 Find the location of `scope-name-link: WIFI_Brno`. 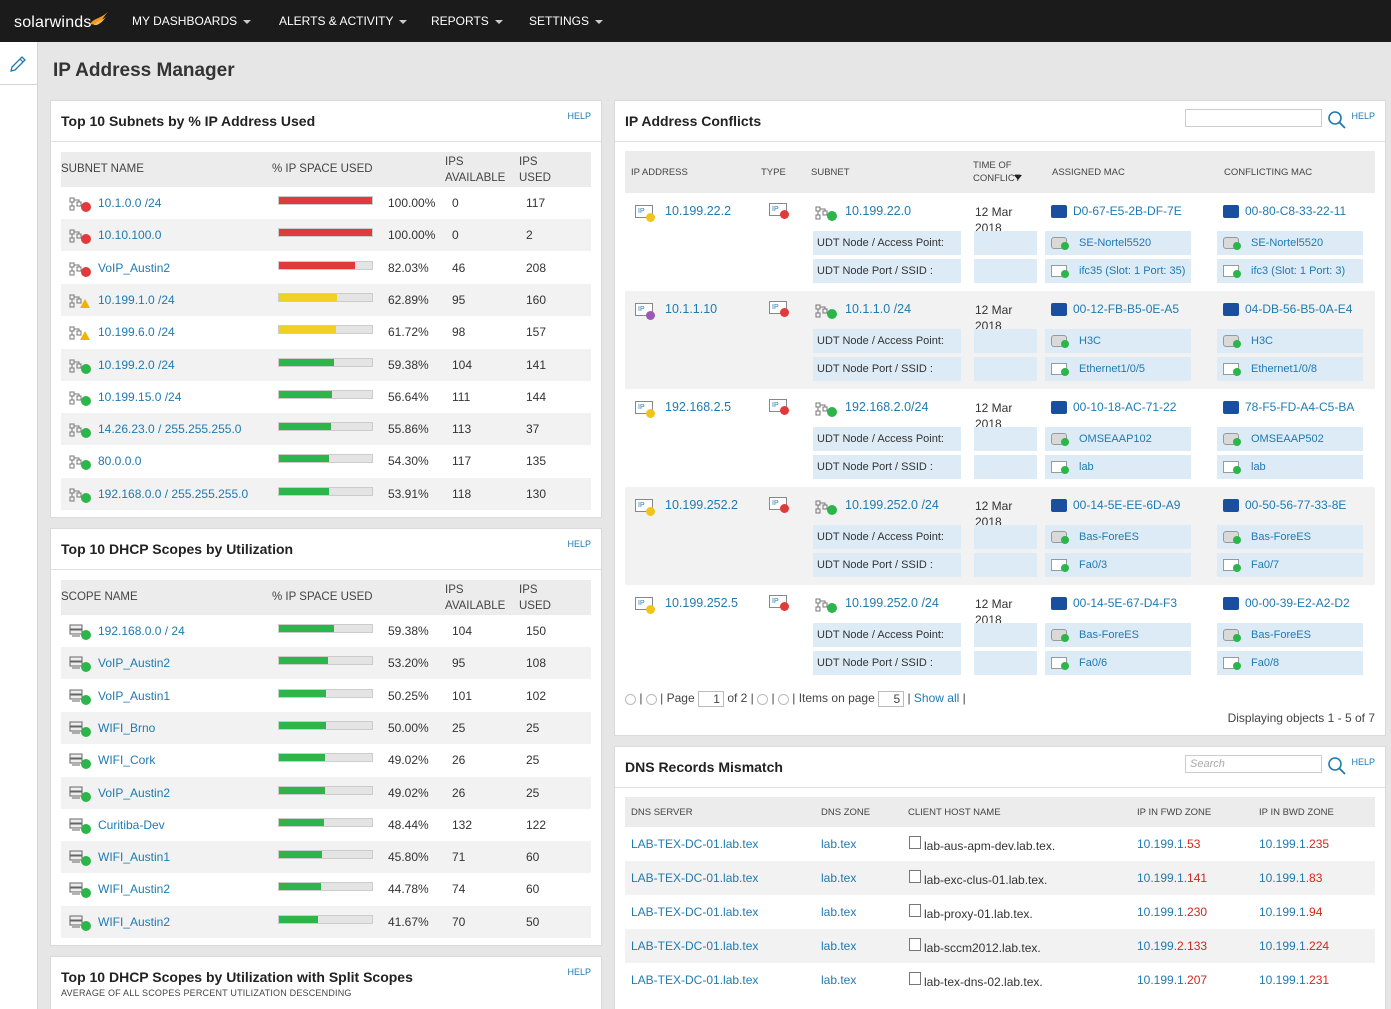

scope-name-link: WIFI_Brno is located at coordinates (127, 727).